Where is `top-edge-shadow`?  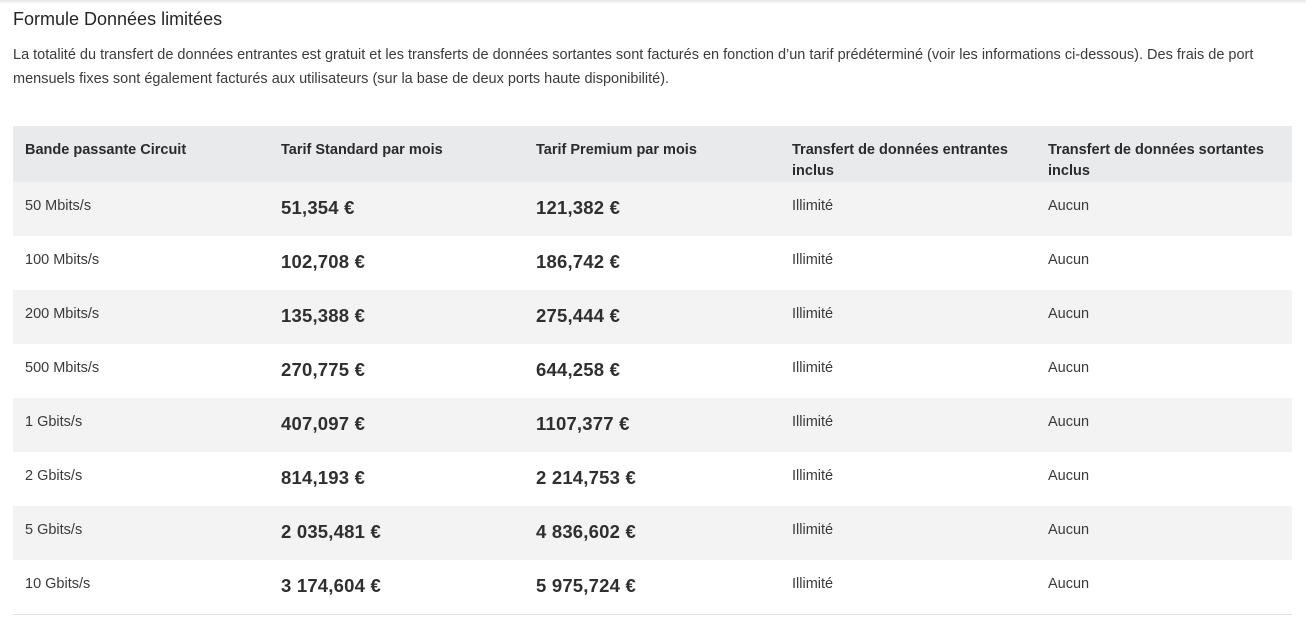
top-edge-shadow is located at coordinates (653, 2).